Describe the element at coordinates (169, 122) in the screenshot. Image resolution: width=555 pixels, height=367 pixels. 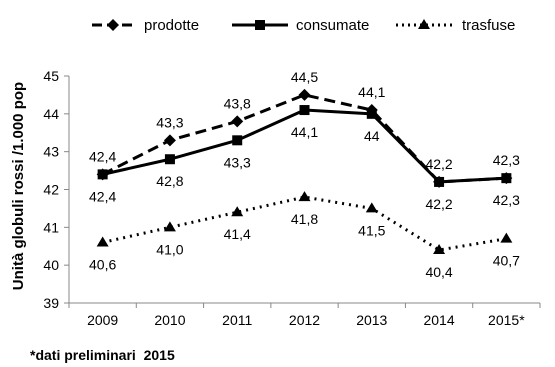
I see `data-label-prodotte: 43,3` at that location.